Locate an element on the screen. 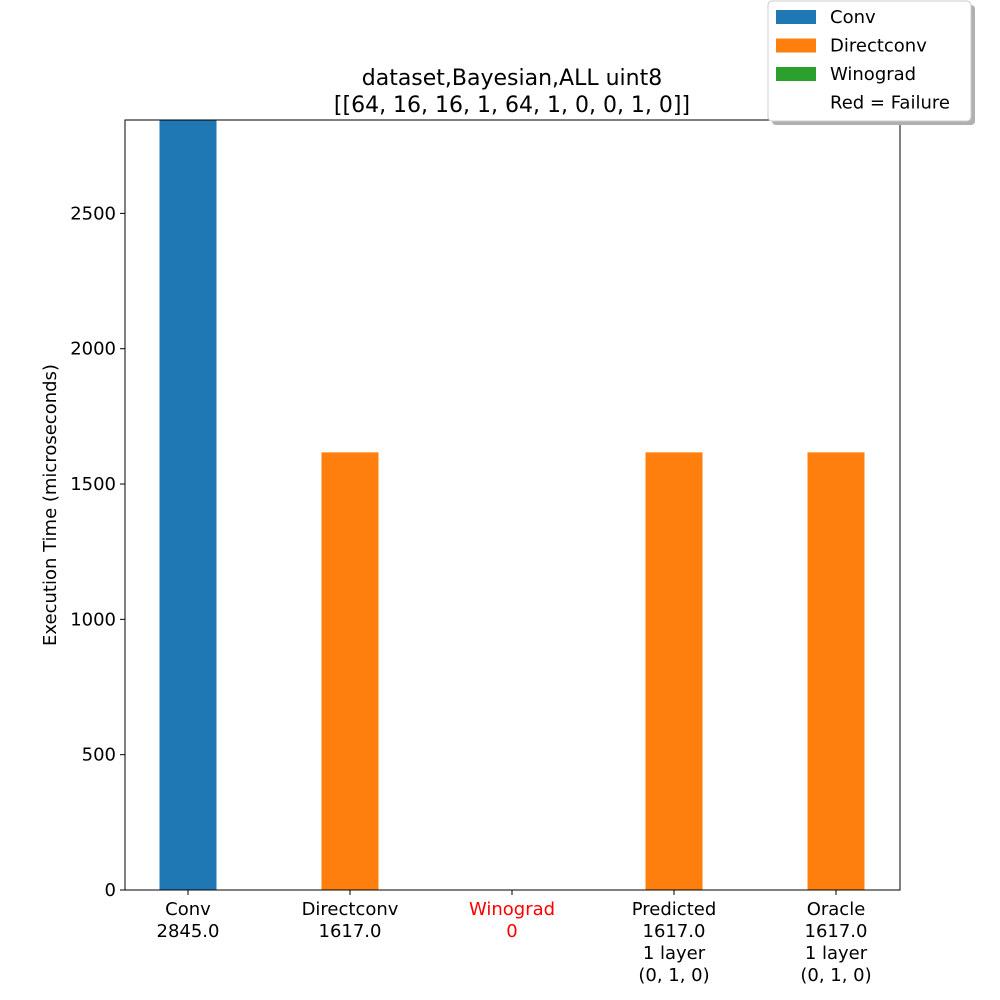 The height and width of the screenshot is (1000, 1000). bar-oracle is located at coordinates (836, 671).